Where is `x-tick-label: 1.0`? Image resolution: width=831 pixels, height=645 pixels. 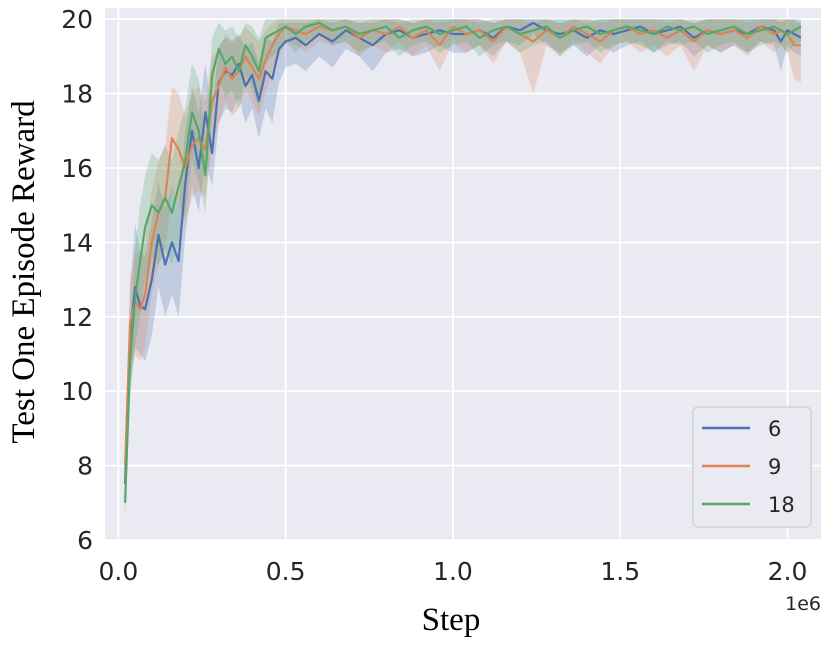
x-tick-label: 1.0 is located at coordinates (453, 571).